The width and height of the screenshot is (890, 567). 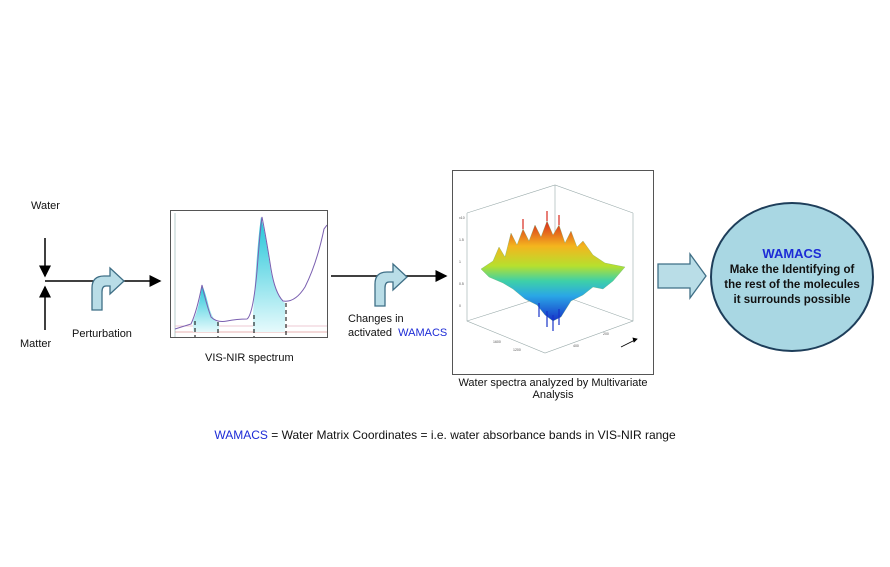 What do you see at coordinates (423, 333) in the screenshot?
I see `changes-acronym: WAMACS` at bounding box center [423, 333].